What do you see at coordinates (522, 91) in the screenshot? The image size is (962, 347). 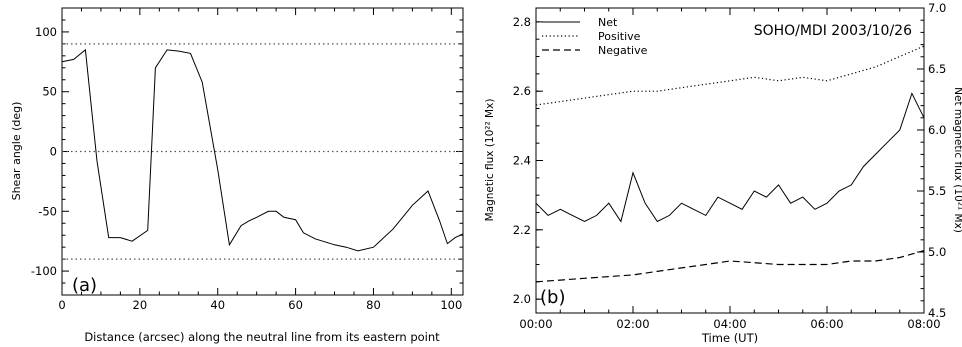 I see `panel-b-y-tick-label: 2.6` at bounding box center [522, 91].